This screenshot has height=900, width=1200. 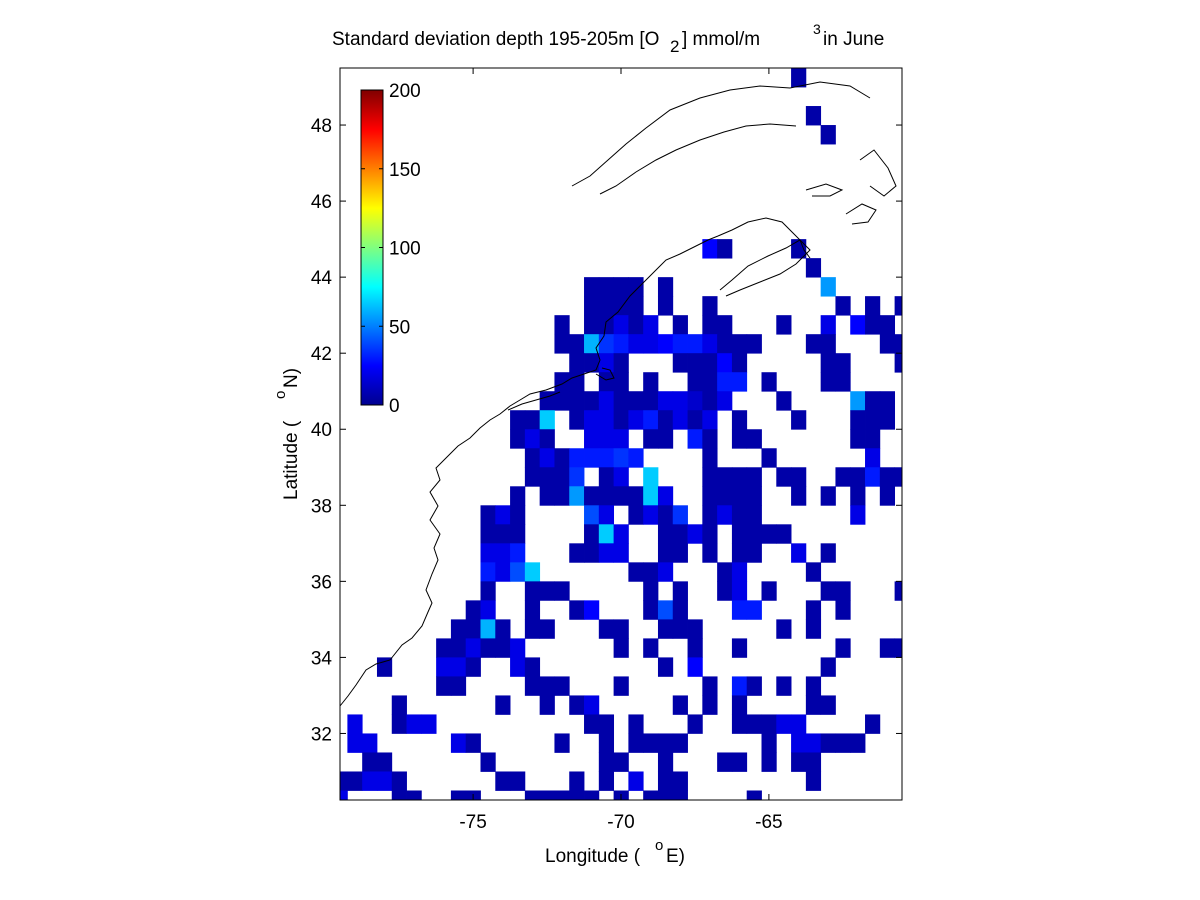 What do you see at coordinates (321, 202) in the screenshot?
I see `y-tick-label: 46` at bounding box center [321, 202].